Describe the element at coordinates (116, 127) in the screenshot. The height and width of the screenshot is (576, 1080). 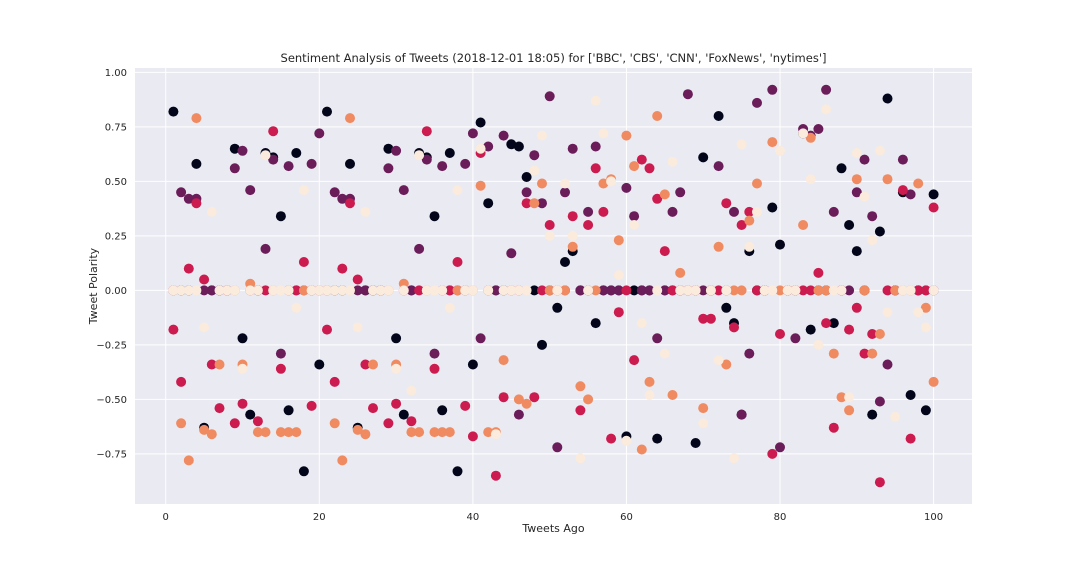
I see `y-tick-label: 0.75` at that location.